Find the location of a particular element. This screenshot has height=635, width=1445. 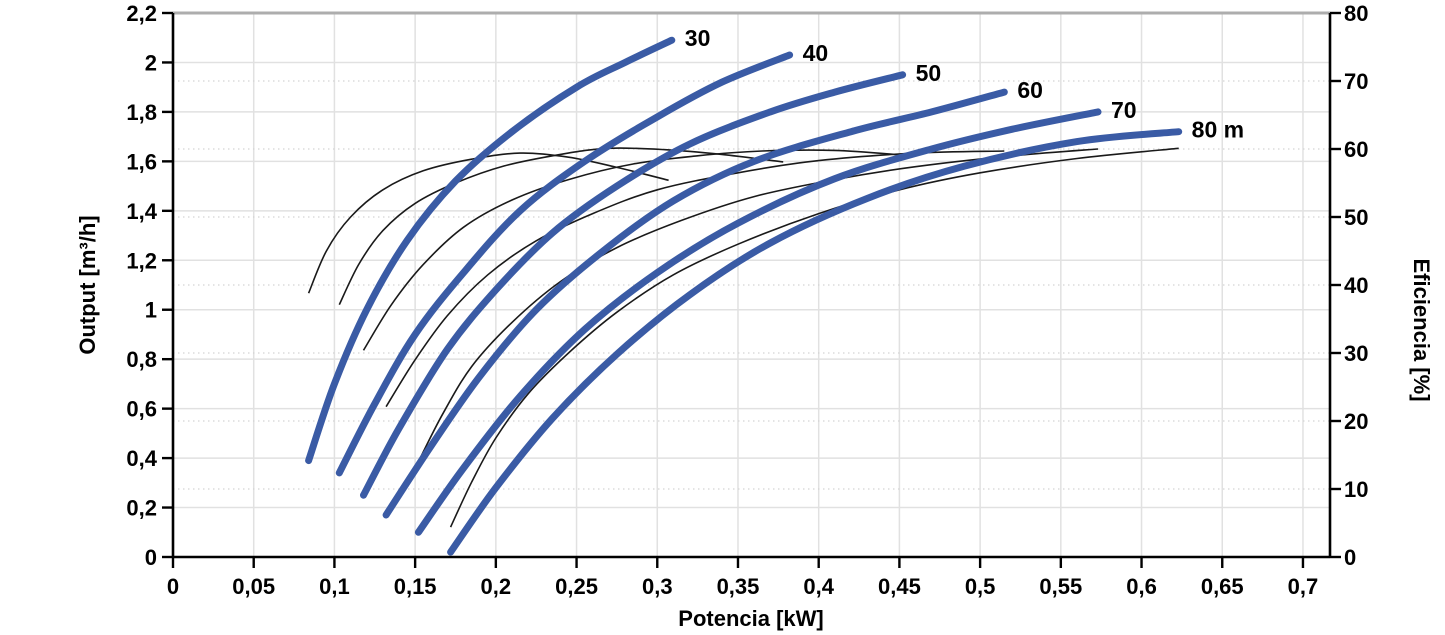

x-axis-tick-label: 0,25 is located at coordinates (576, 586).